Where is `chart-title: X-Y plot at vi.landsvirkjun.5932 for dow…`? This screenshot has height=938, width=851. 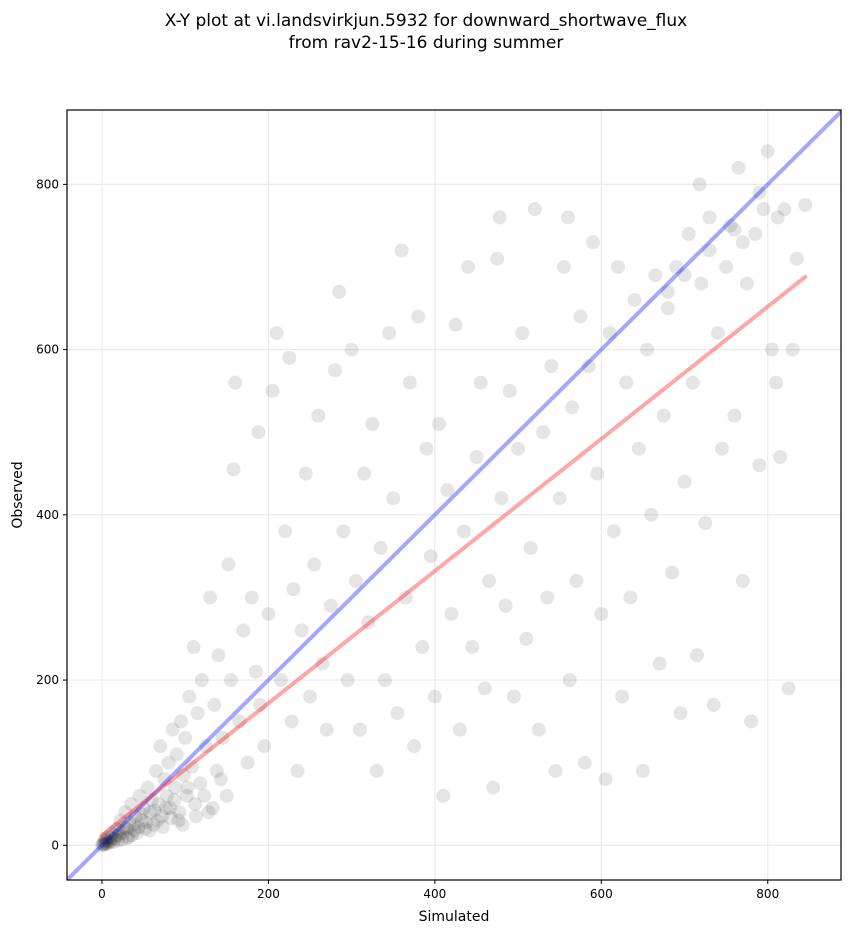 chart-title: X-Y plot at vi.landsvirkjun.5932 for dow… is located at coordinates (426, 21).